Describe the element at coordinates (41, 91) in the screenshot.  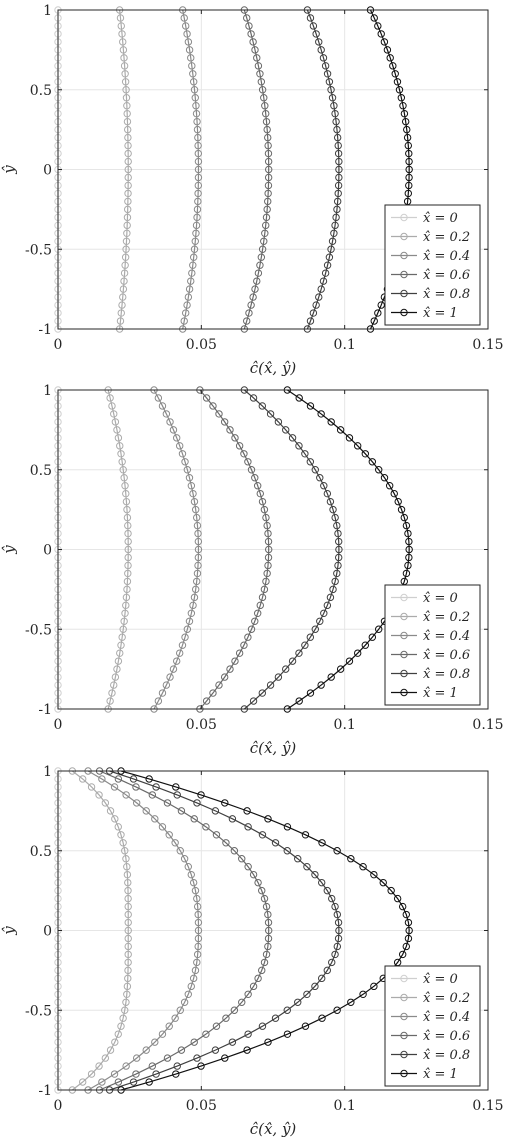
I see `y-tick-label: 0.5` at that location.